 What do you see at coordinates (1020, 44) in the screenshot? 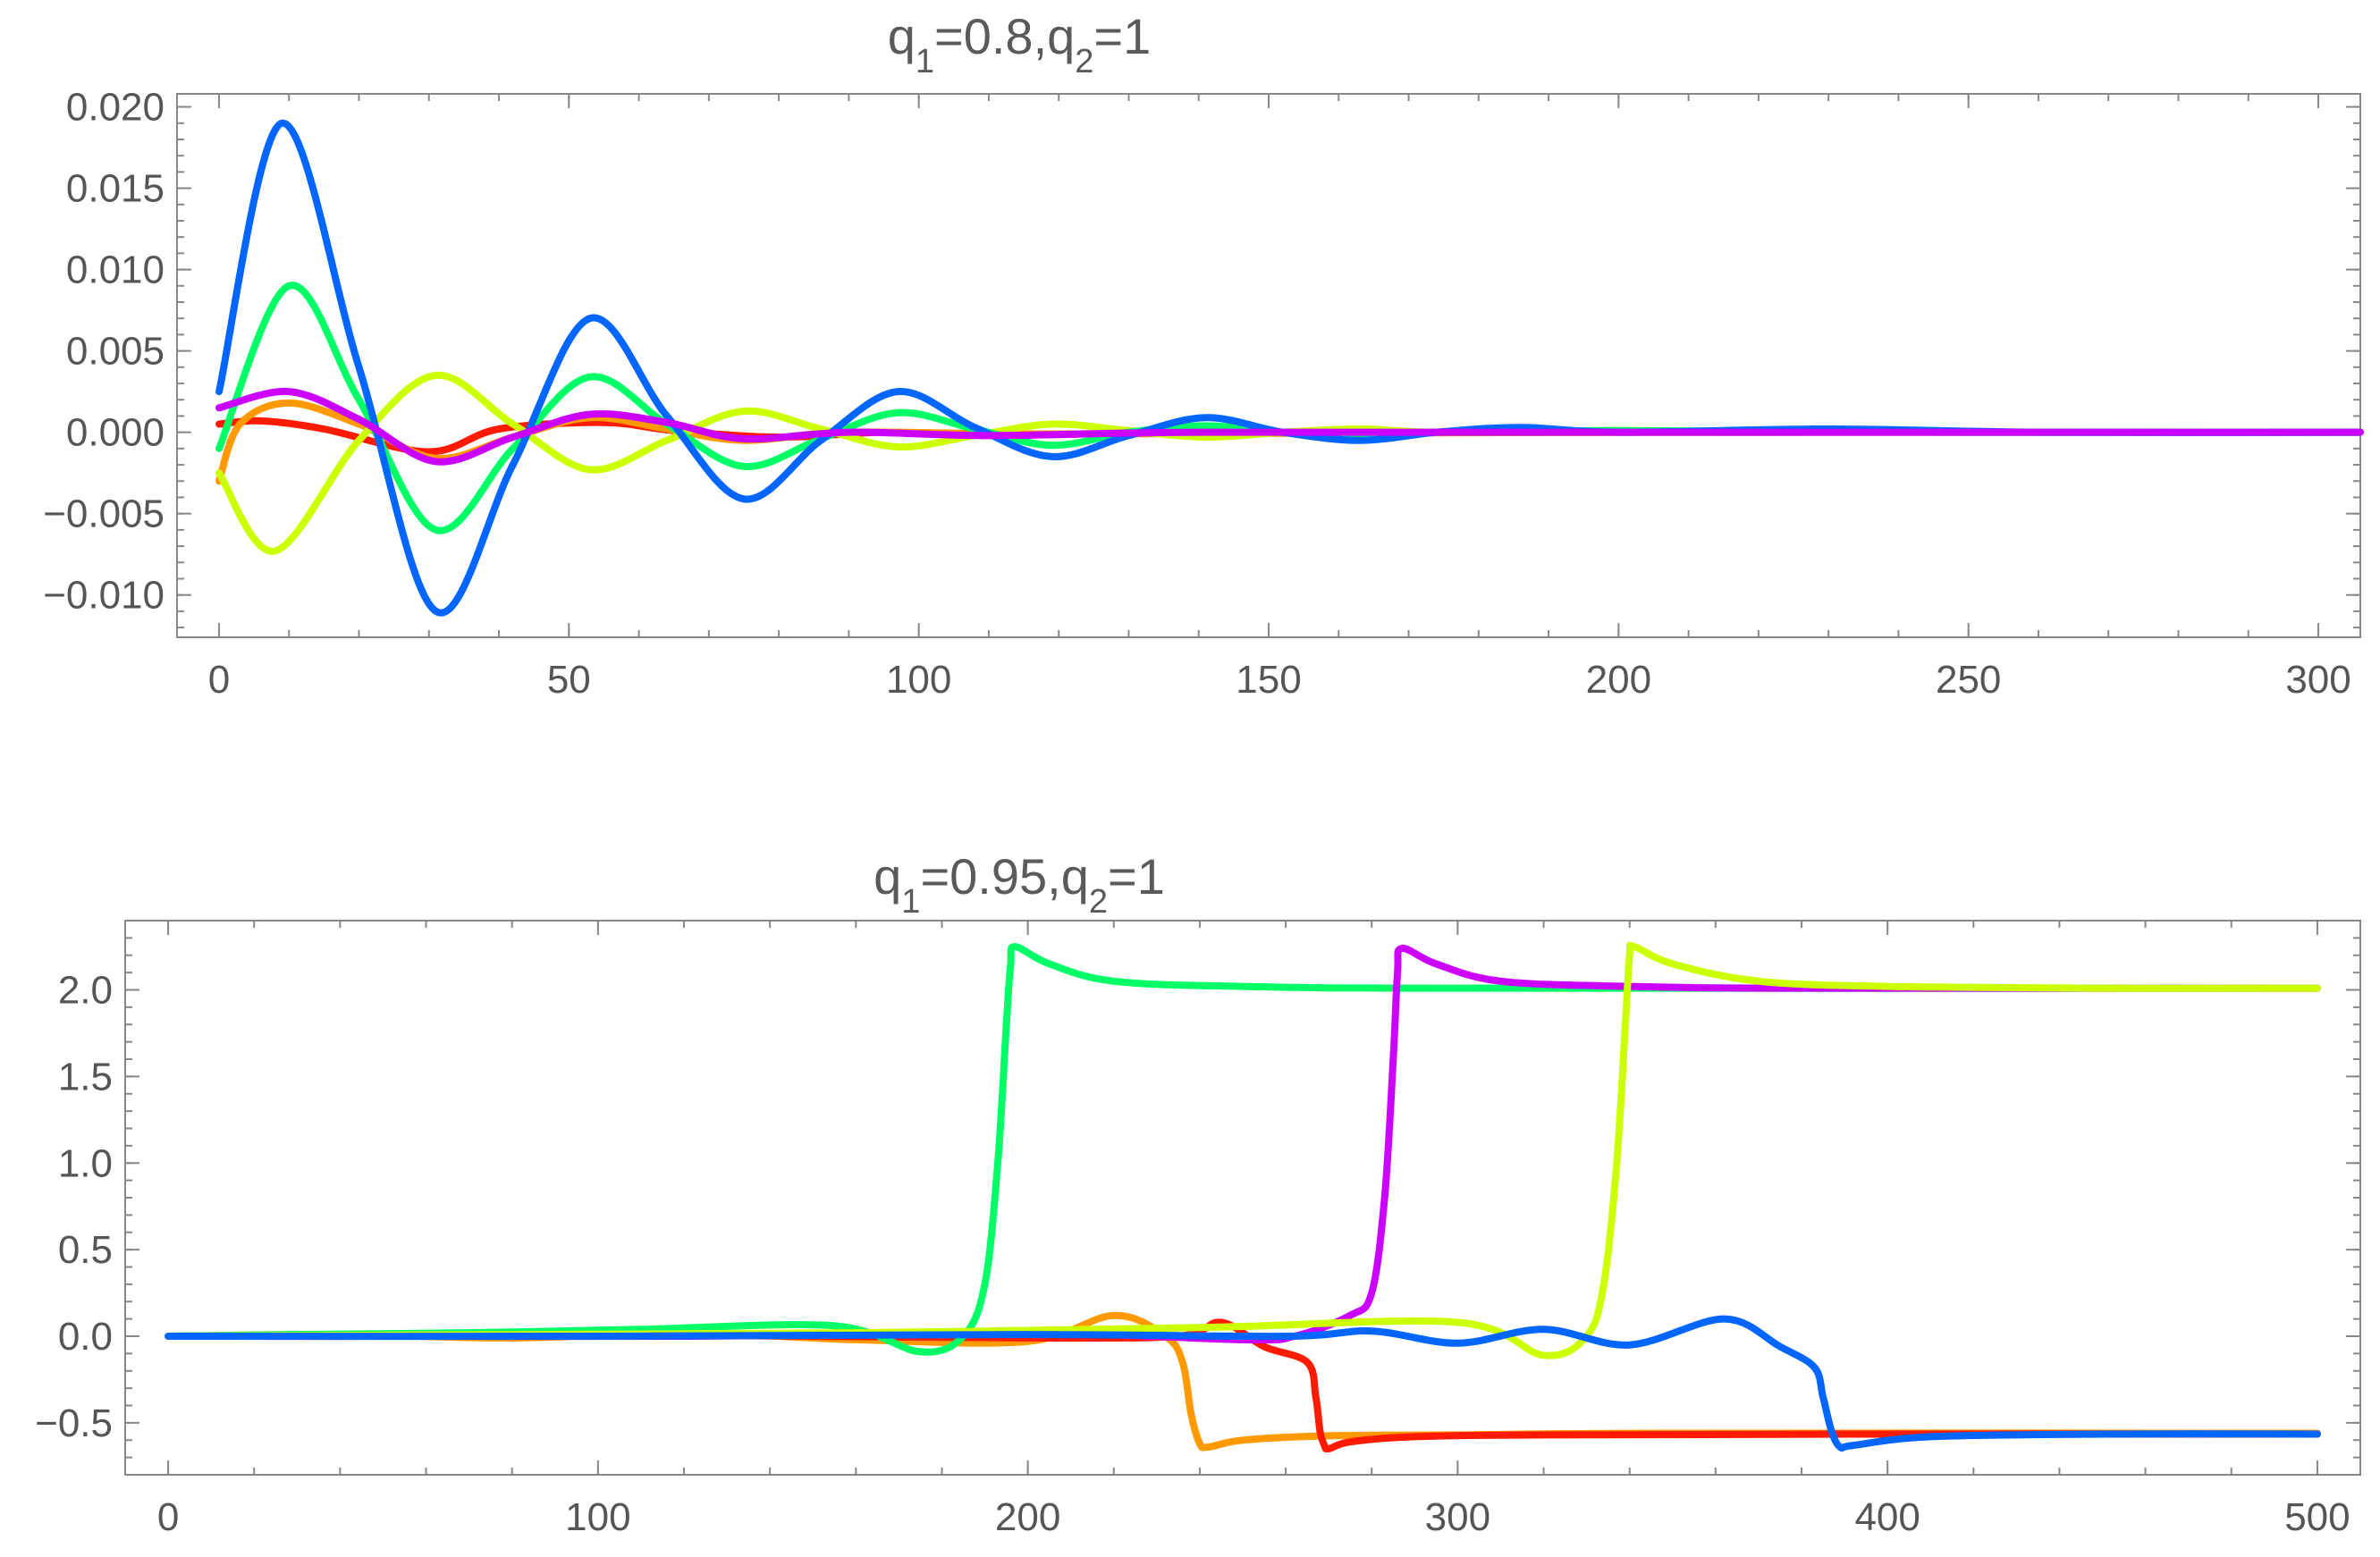
I see `chart-title-top: q1=0.8,q2=1` at bounding box center [1020, 44].